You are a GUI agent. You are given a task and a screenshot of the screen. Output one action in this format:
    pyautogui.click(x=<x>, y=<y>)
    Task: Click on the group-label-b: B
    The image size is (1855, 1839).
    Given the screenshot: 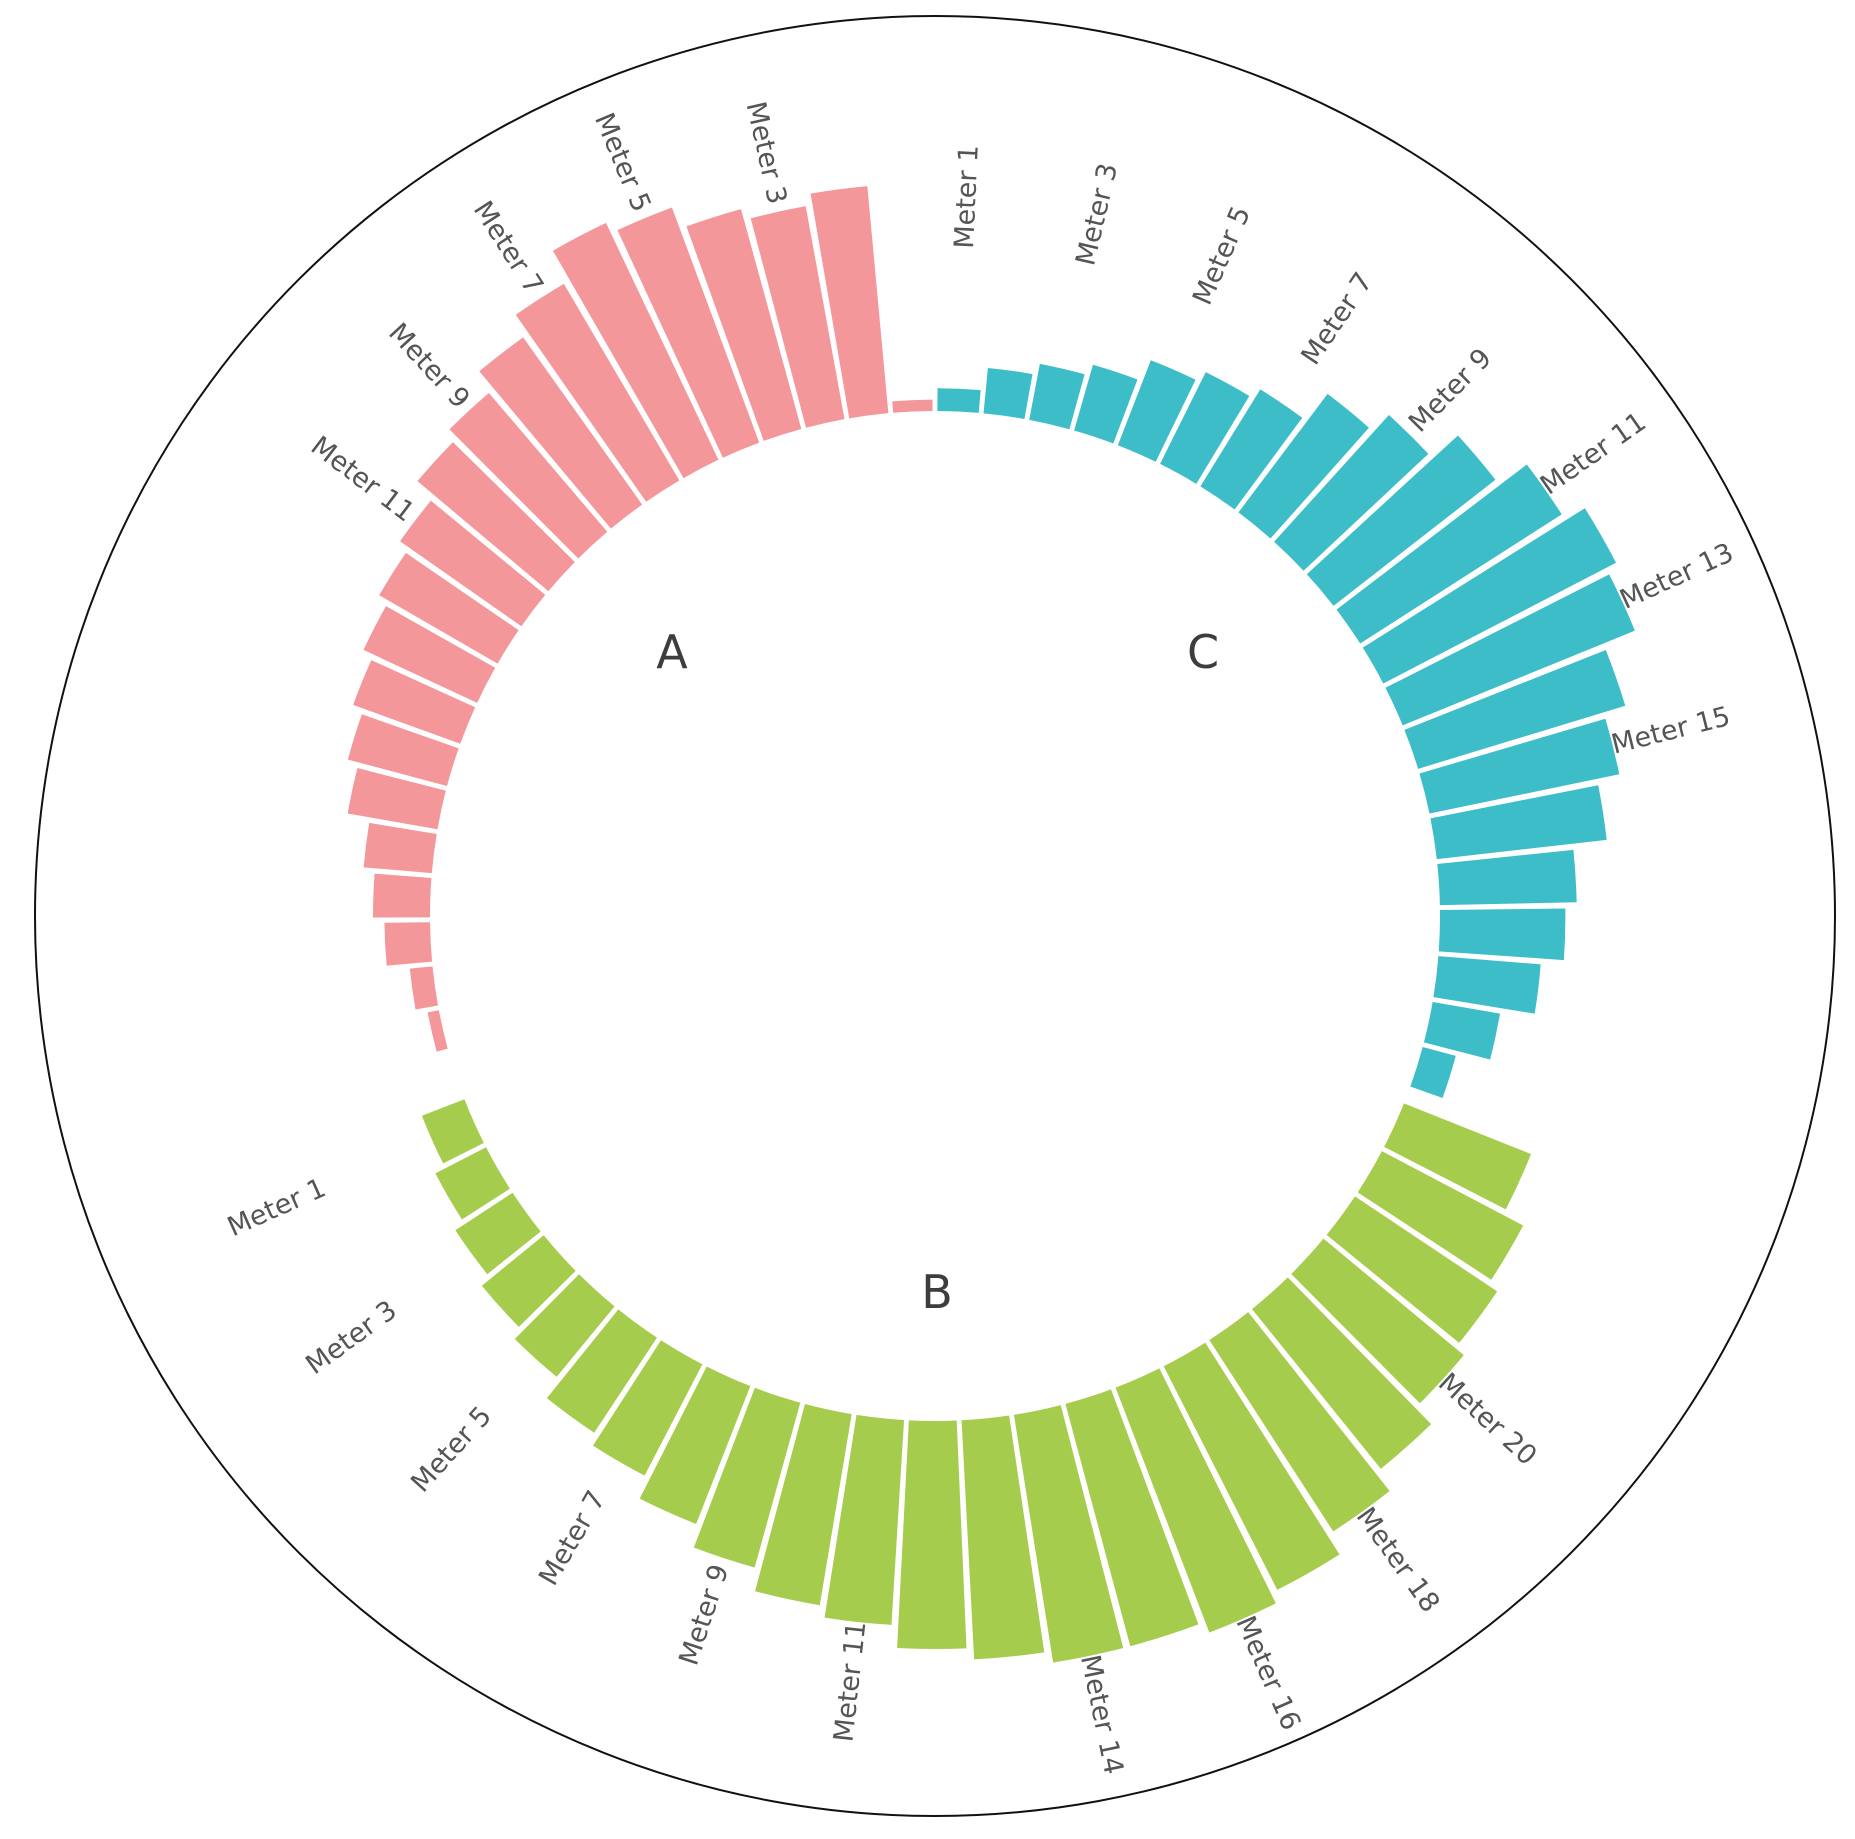 What is the action you would take?
    pyautogui.click(x=937, y=1292)
    